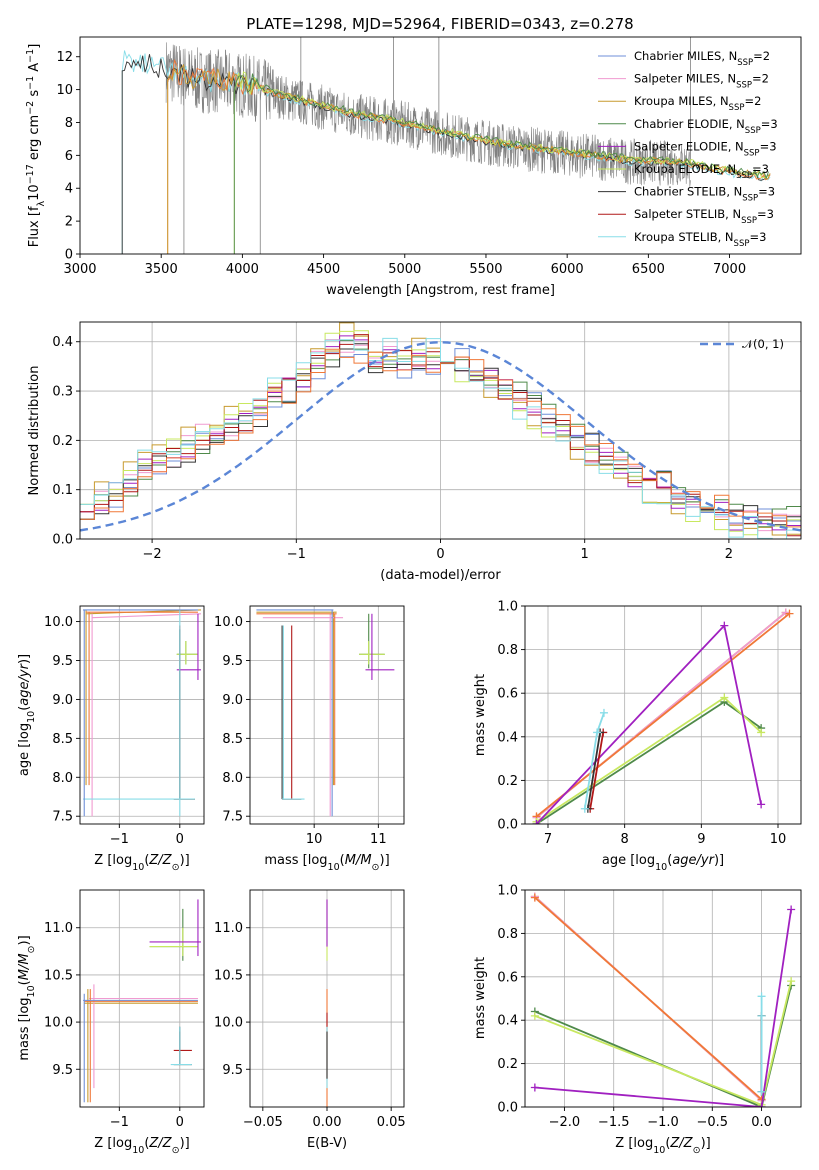 The width and height of the screenshot is (819, 1170). I want to click on mass-vs-Z-frame, so click(142, 998).